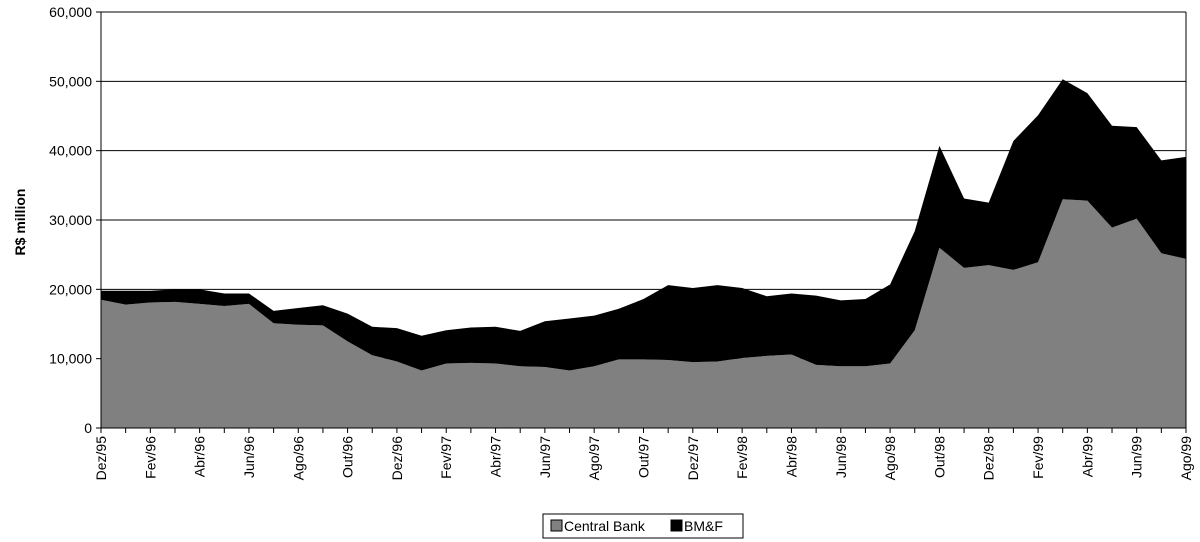 This screenshot has width=1200, height=542. Describe the element at coordinates (693, 458) in the screenshot. I see `x-tick-label: Dez/97` at that location.